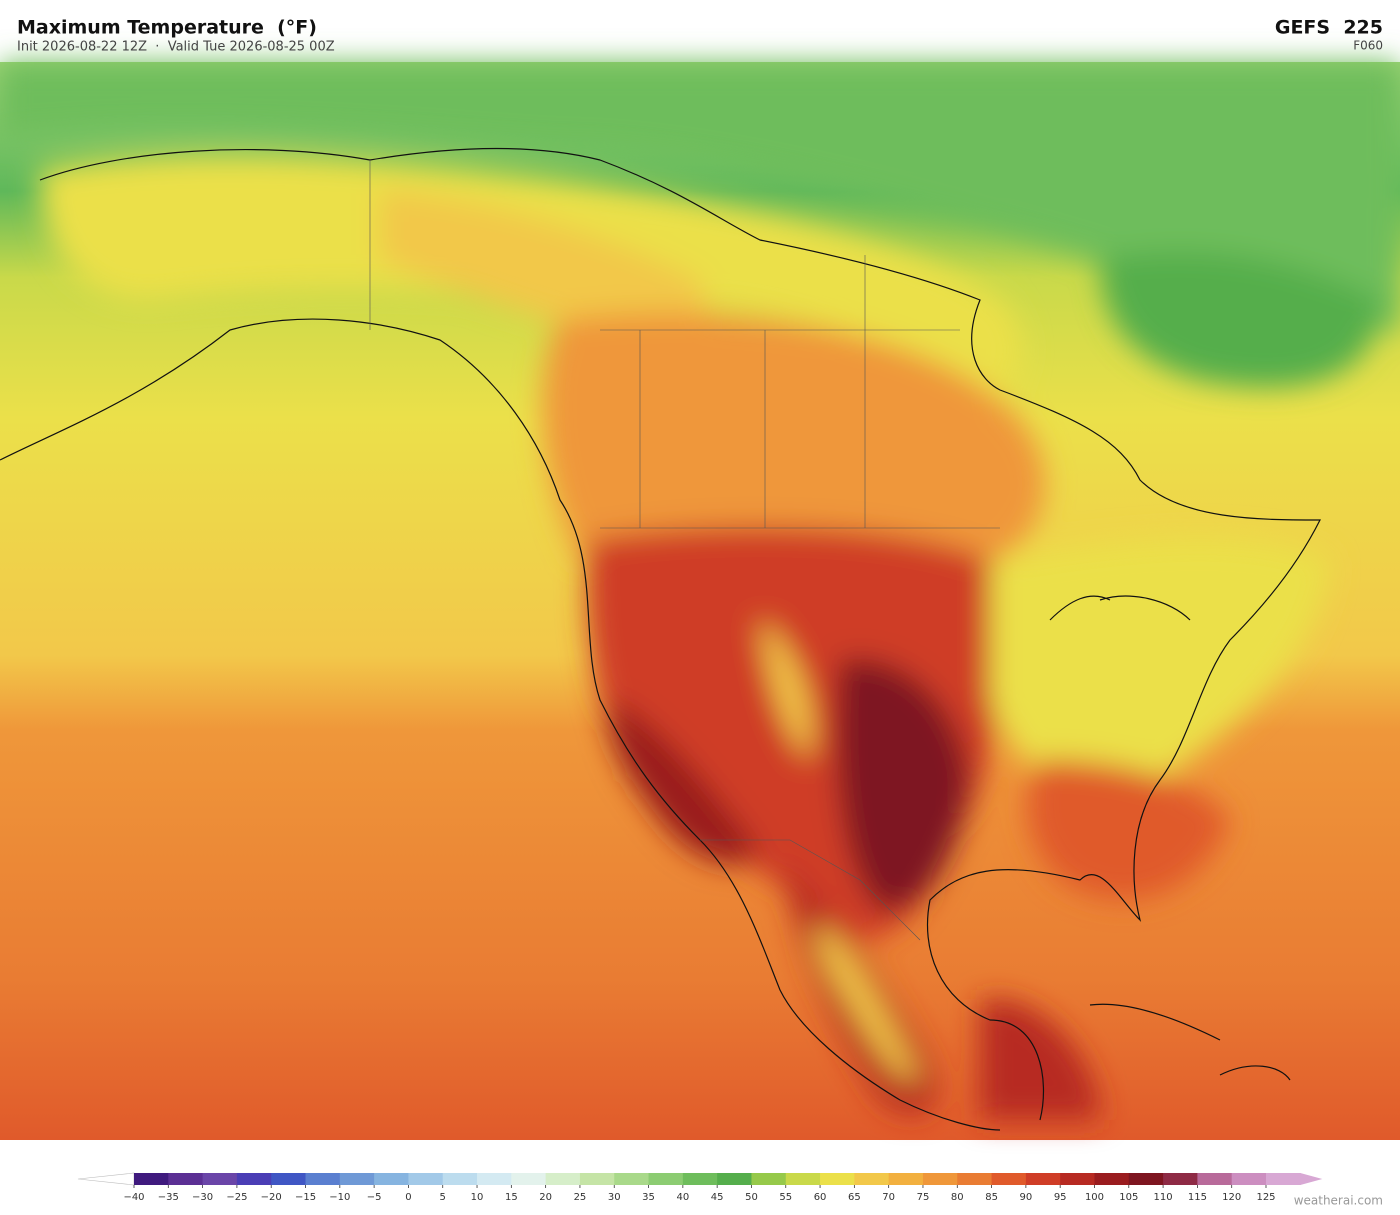 The height and width of the screenshot is (1215, 1400). Describe the element at coordinates (1329, 28) in the screenshot. I see `model: GEFS 225` at that location.